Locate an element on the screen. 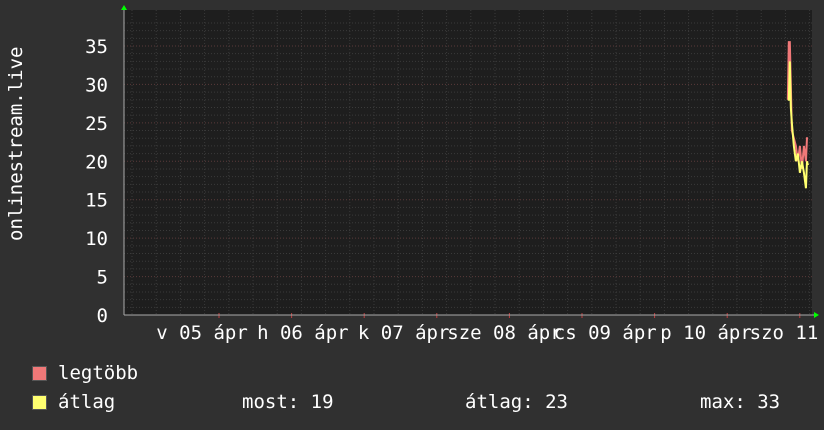  x-tick-label: h 06 ápr is located at coordinates (303, 333).